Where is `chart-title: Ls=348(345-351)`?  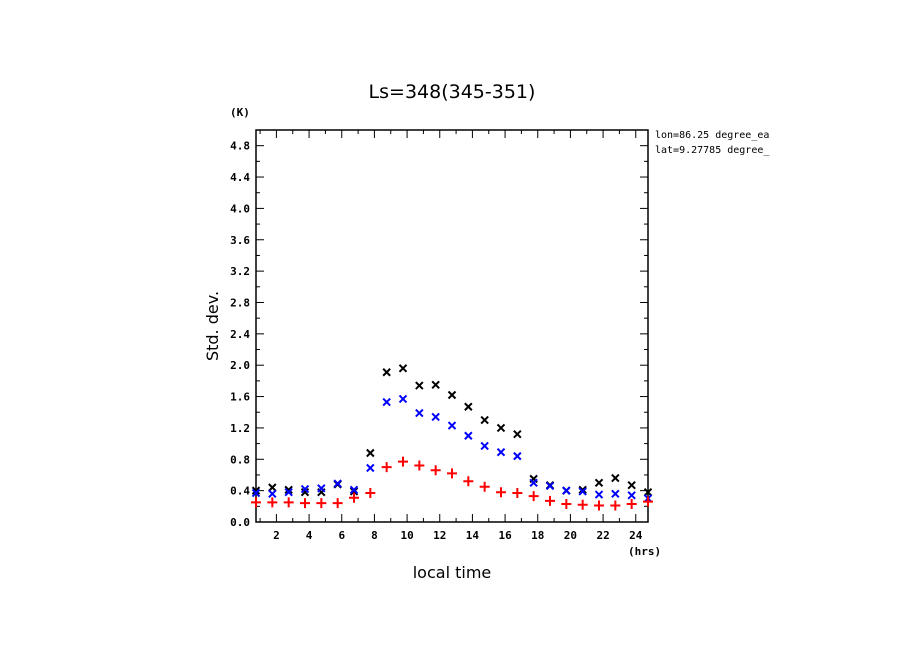
chart-title: Ls=348(345-351) is located at coordinates (452, 92).